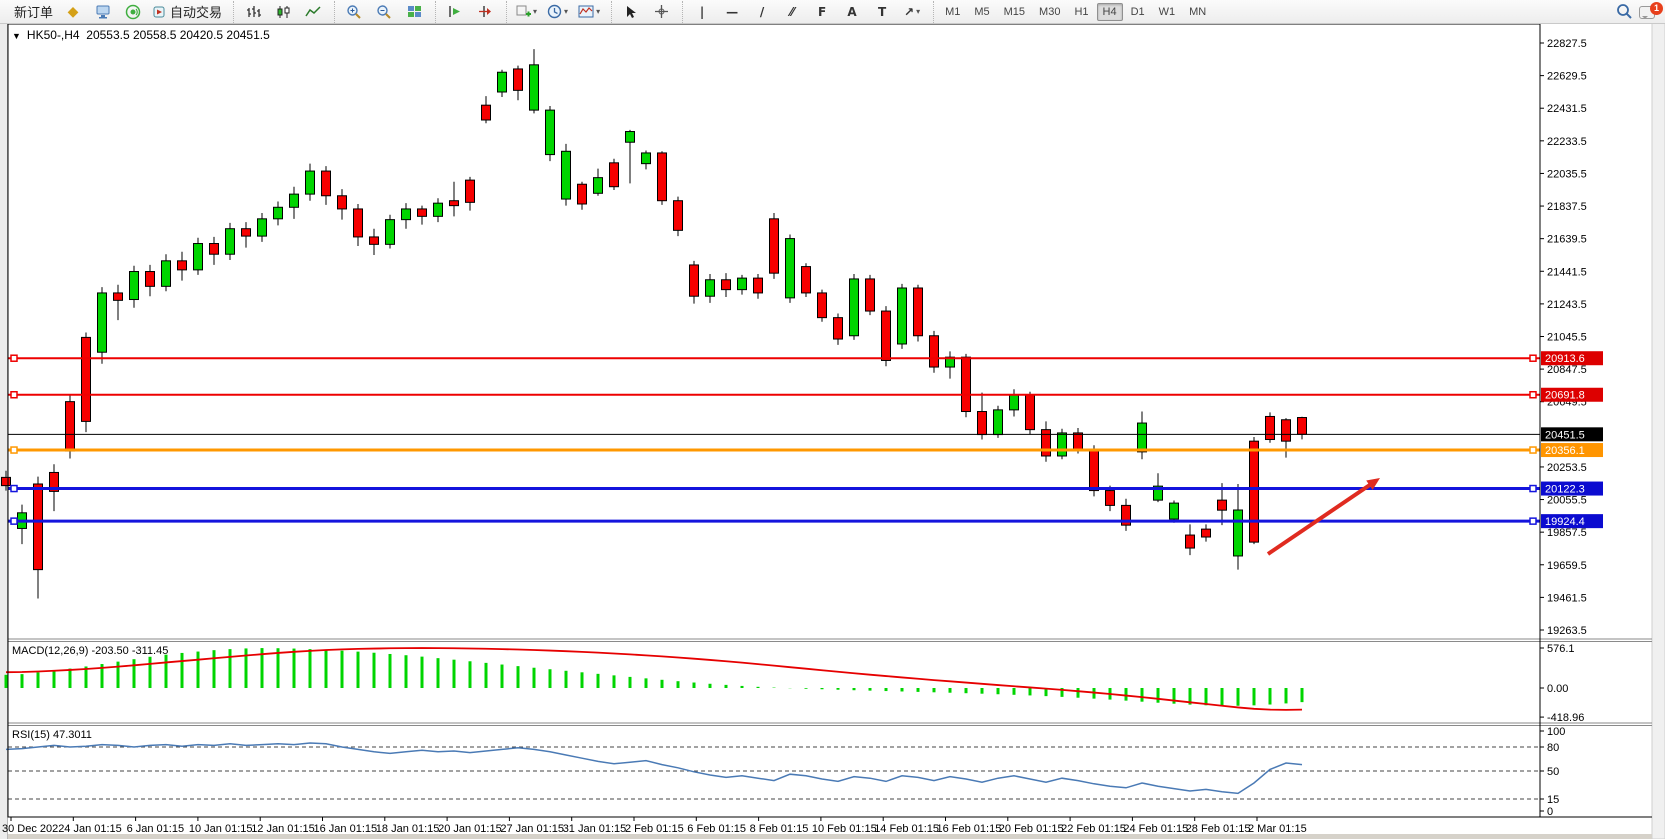  I want to click on signals-icon, so click(133, 12).